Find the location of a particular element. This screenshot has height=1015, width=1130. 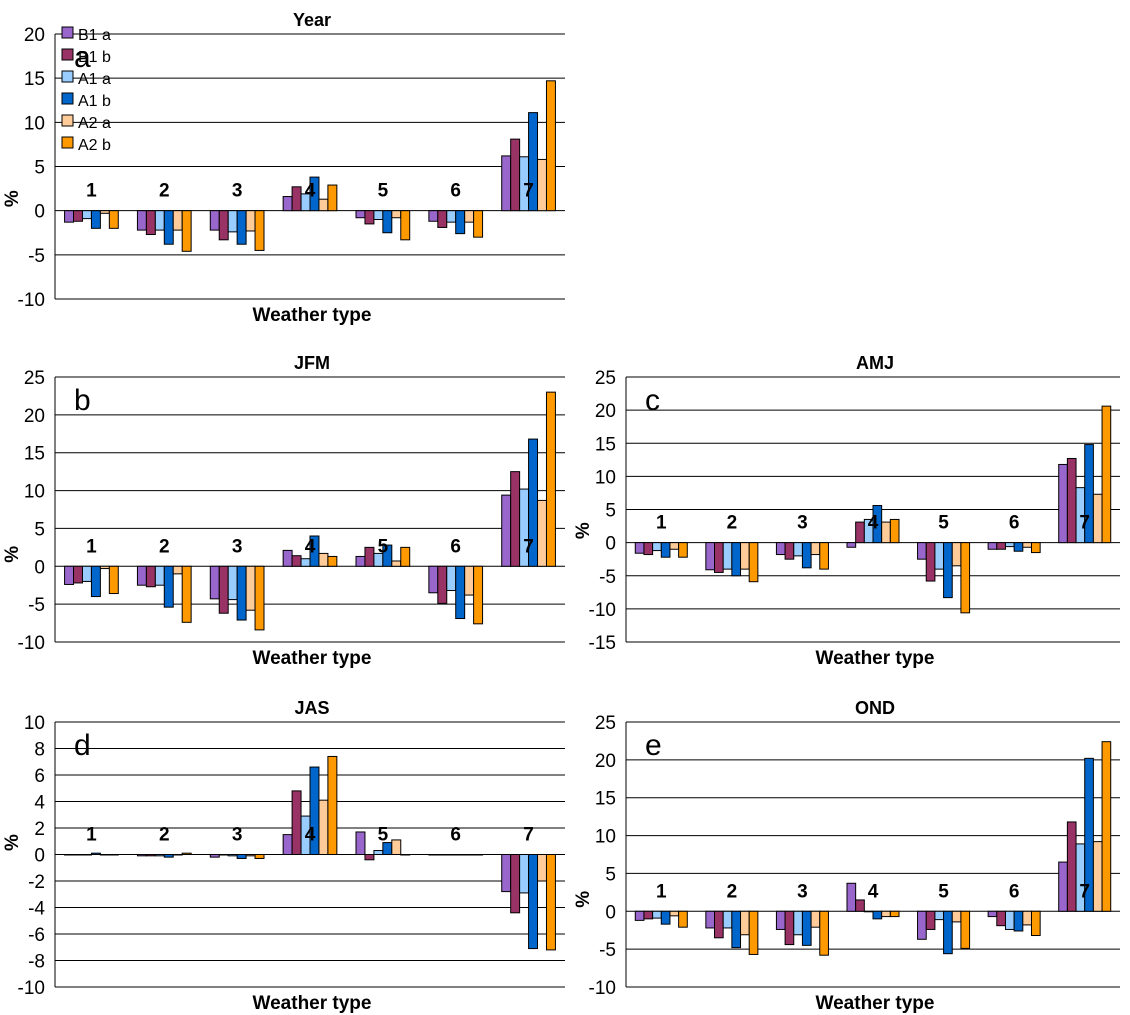

x-tick-label: 5 is located at coordinates (383, 546).